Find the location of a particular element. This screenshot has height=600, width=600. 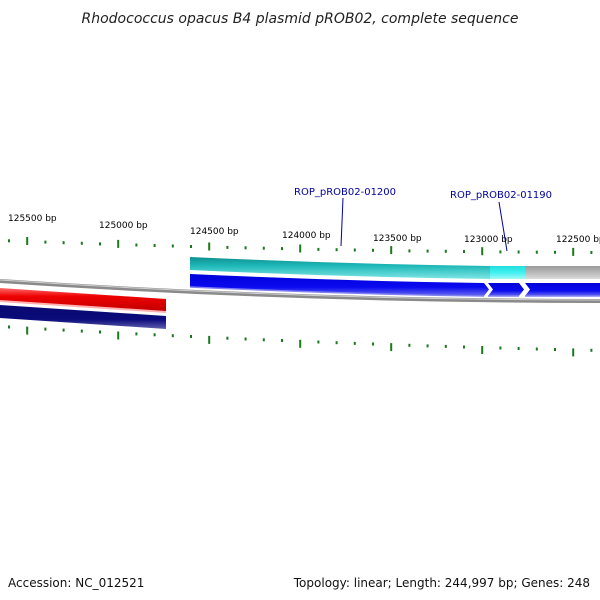

tick-label-122500: 122500 bp is located at coordinates (578, 240).